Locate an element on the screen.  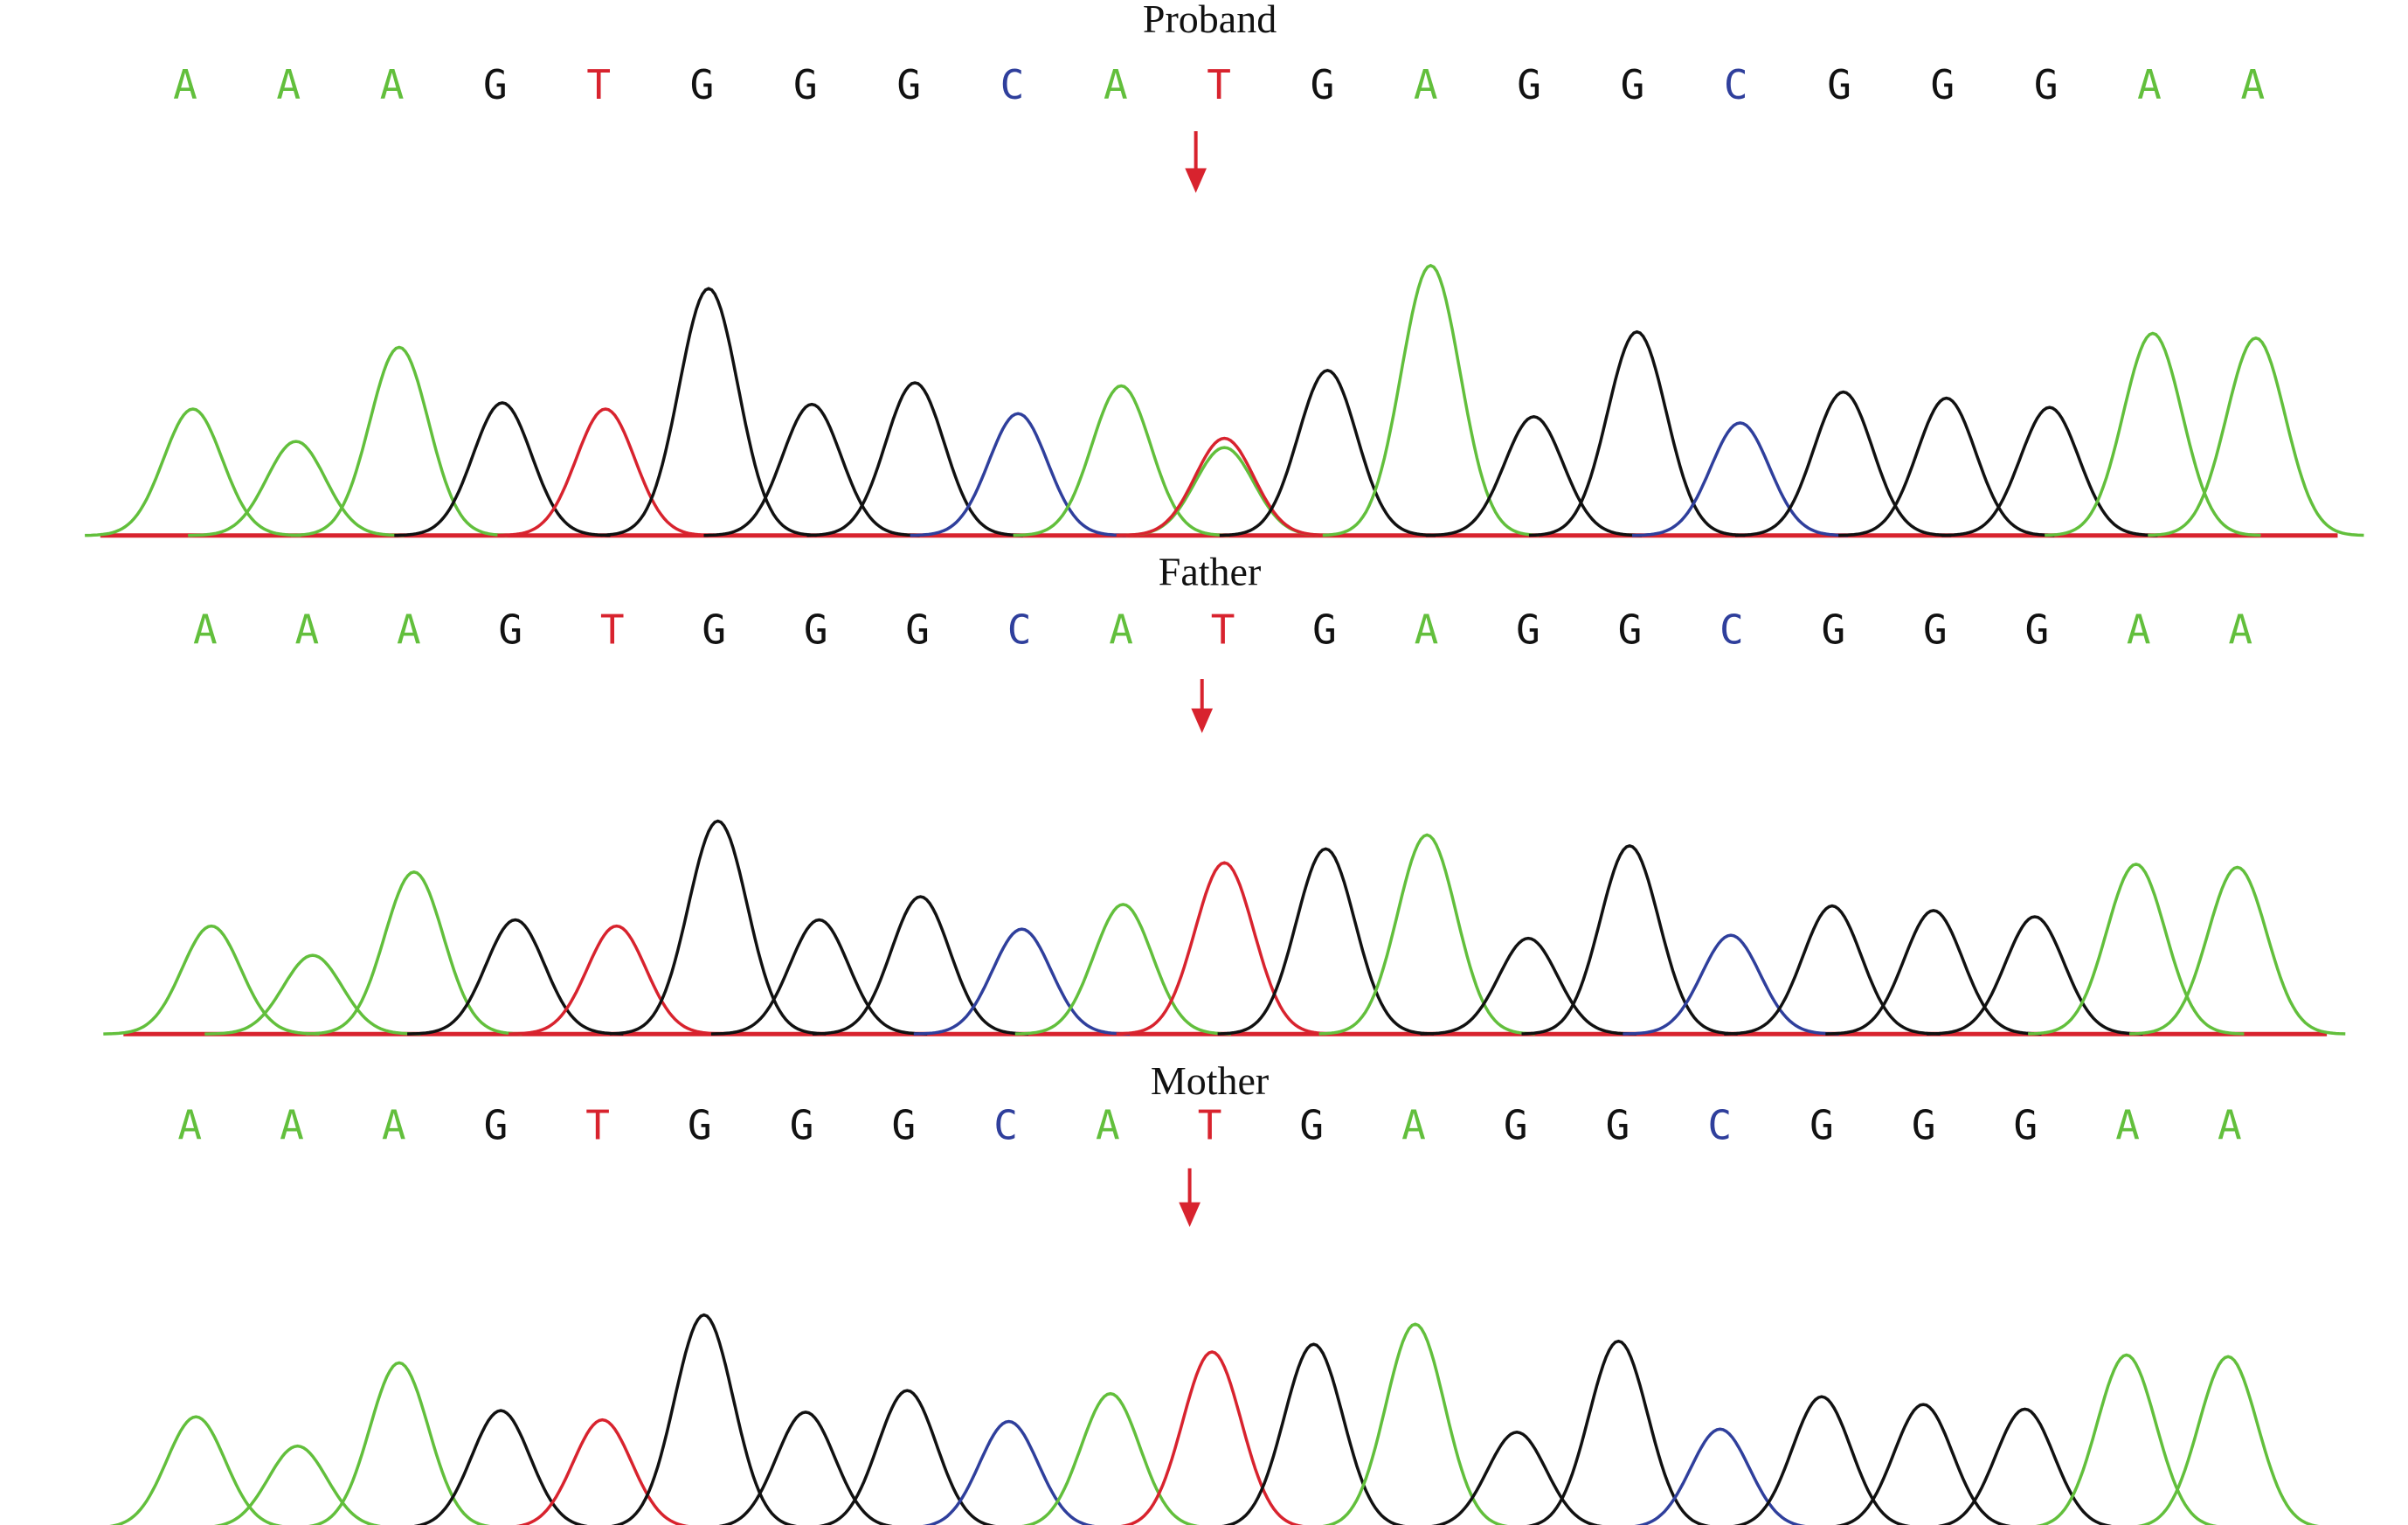
panel-title: Father is located at coordinates (1210, 571).